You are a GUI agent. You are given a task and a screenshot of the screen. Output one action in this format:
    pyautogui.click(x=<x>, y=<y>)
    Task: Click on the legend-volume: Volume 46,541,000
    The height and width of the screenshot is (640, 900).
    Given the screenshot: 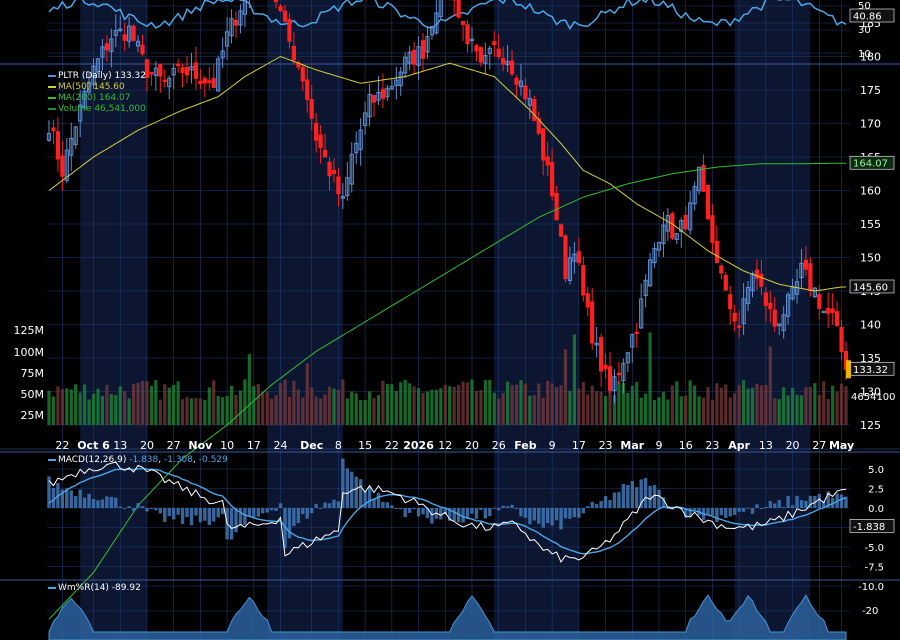 What is the action you would take?
    pyautogui.click(x=97, y=109)
    